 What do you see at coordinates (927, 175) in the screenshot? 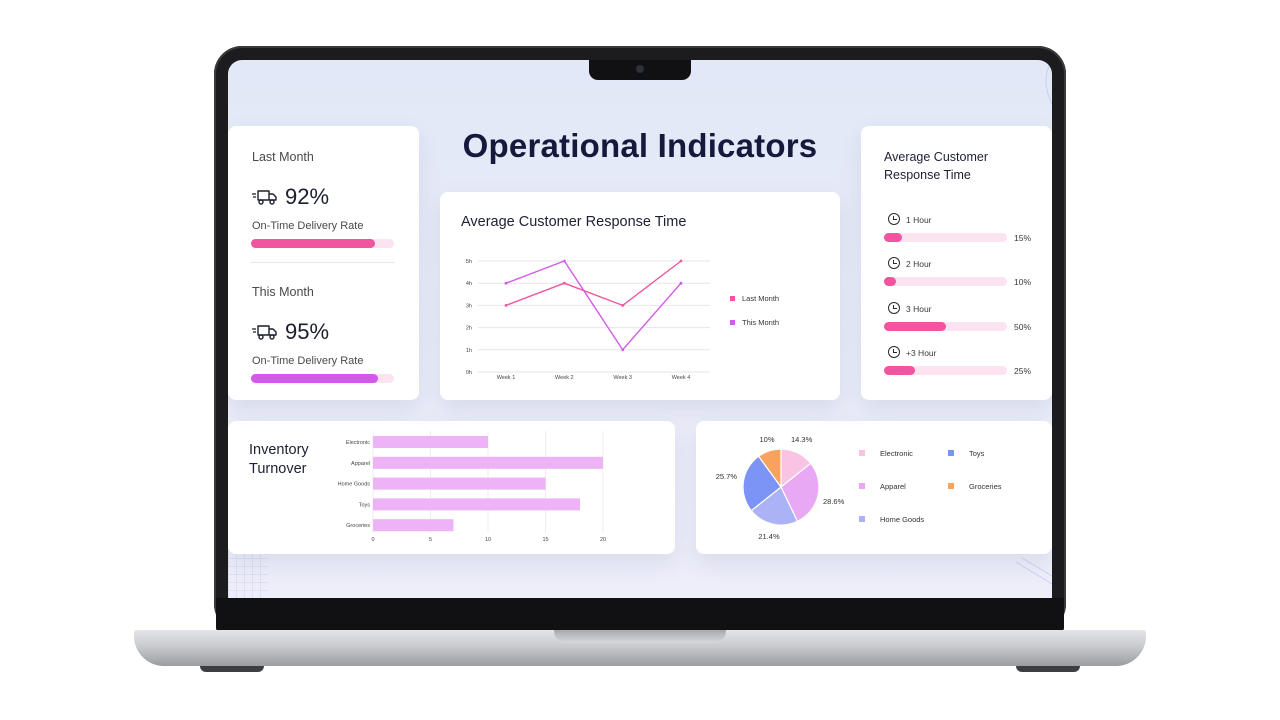
I see `response-breakdown-title-line2: Response Time` at bounding box center [927, 175].